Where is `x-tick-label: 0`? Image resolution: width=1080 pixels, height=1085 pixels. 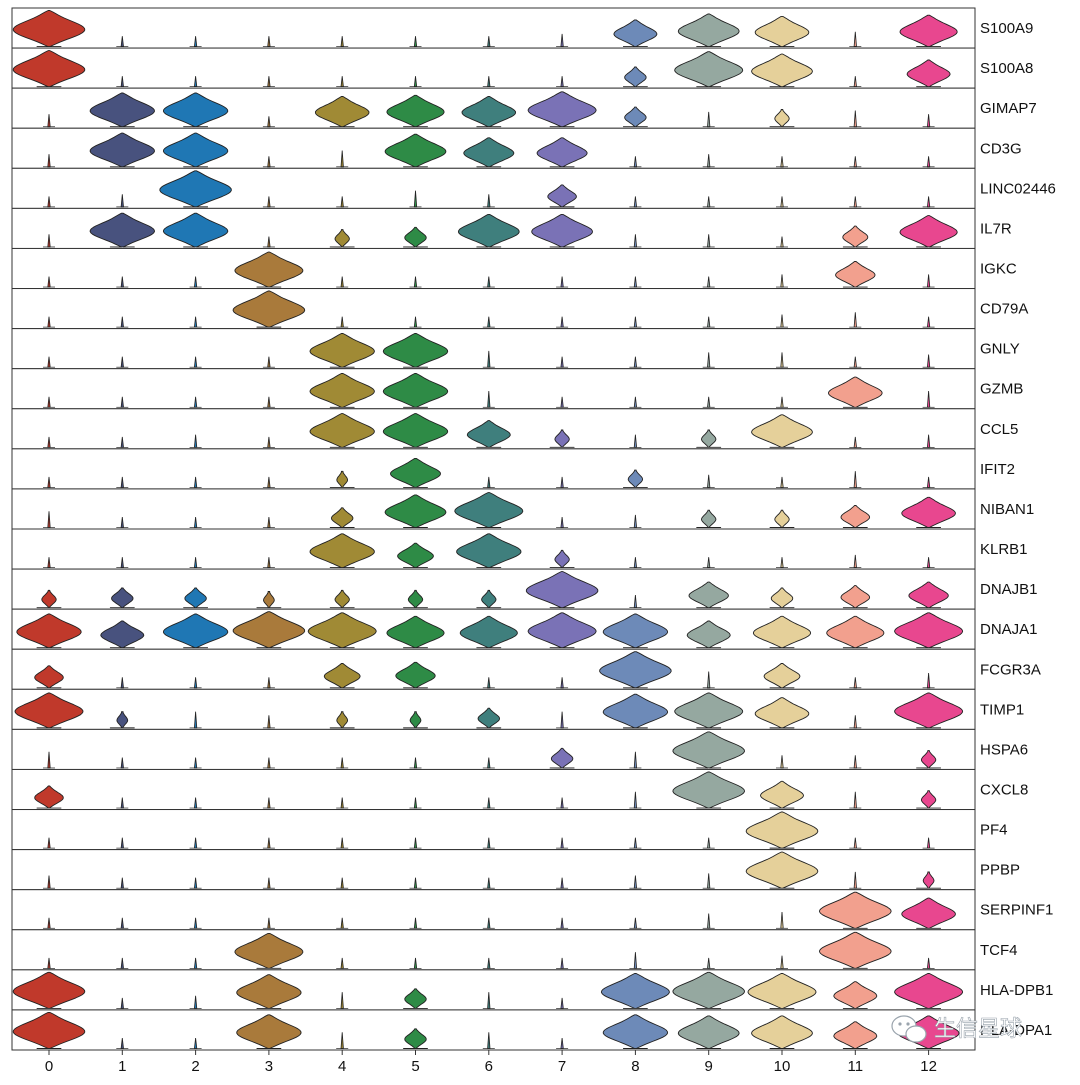 x-tick-label: 0 is located at coordinates (49, 1066).